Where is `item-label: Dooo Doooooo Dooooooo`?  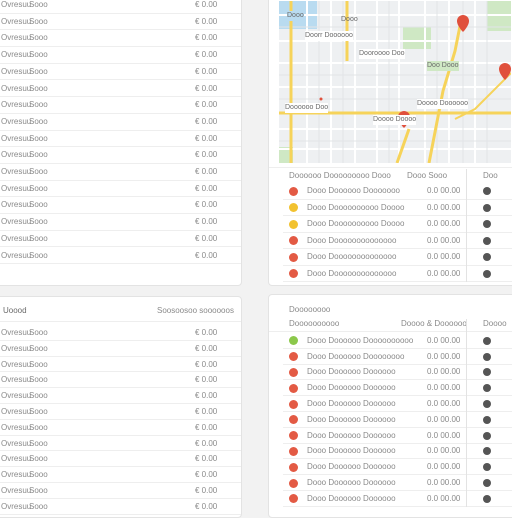 item-label: Dooo Doooooo Dooooooo is located at coordinates (353, 191).